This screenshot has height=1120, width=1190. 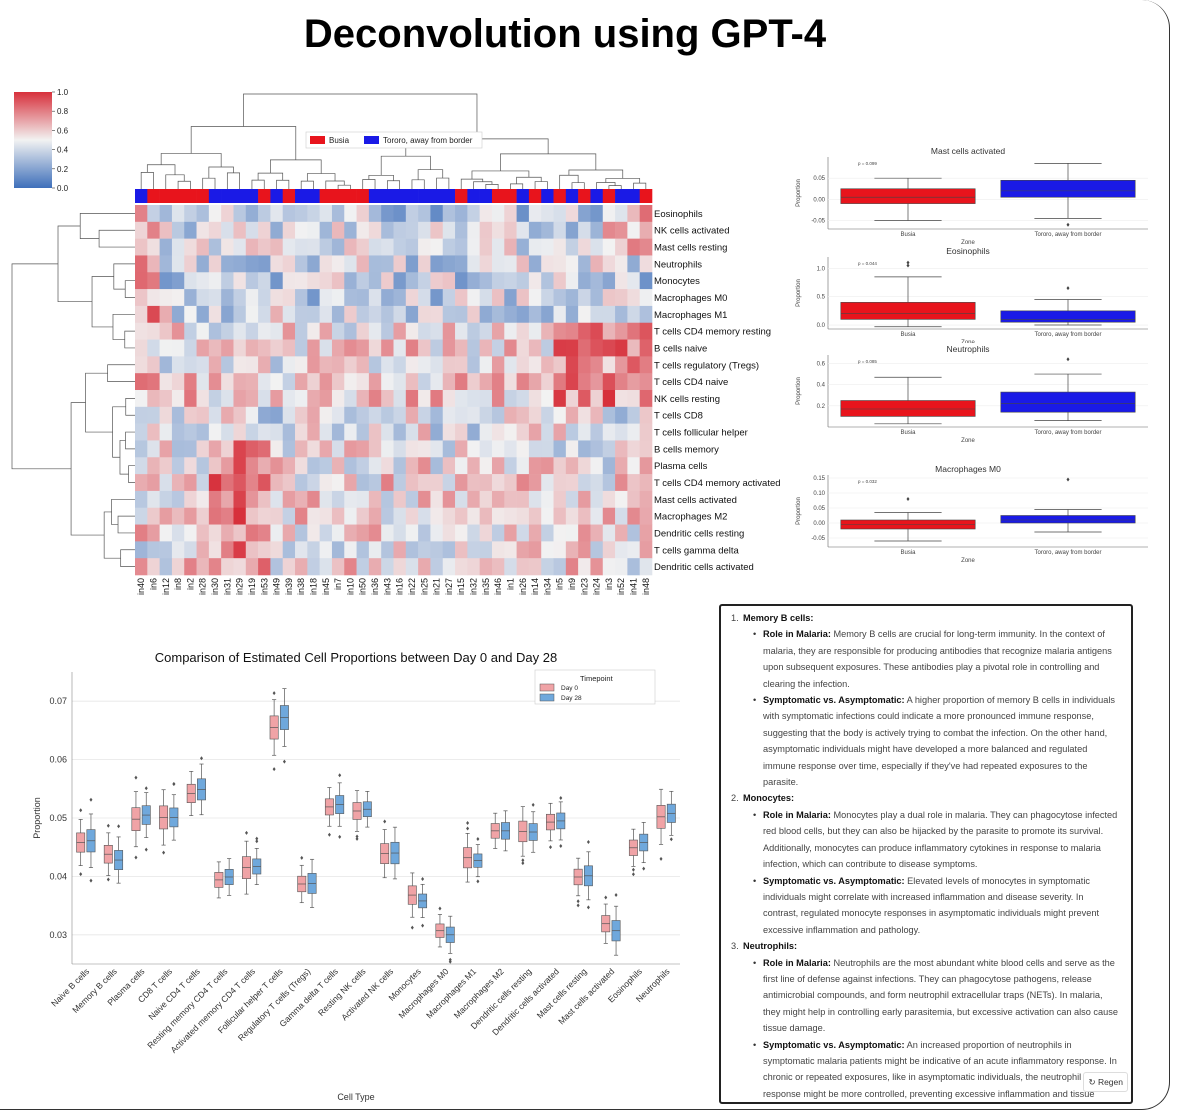 I want to click on column-label: in7, so click(x=338, y=584).